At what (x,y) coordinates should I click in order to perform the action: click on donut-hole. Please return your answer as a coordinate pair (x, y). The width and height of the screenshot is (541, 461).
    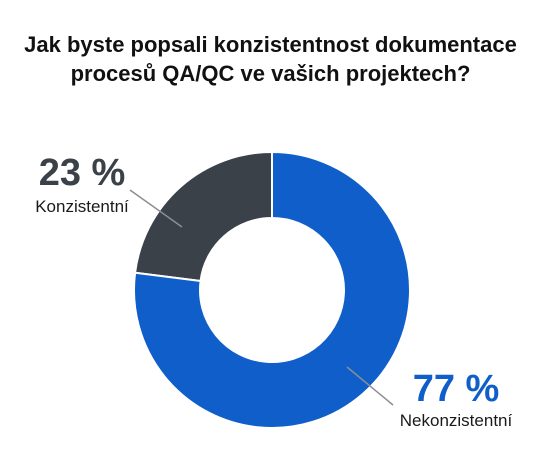
    Looking at the image, I should click on (272, 290).